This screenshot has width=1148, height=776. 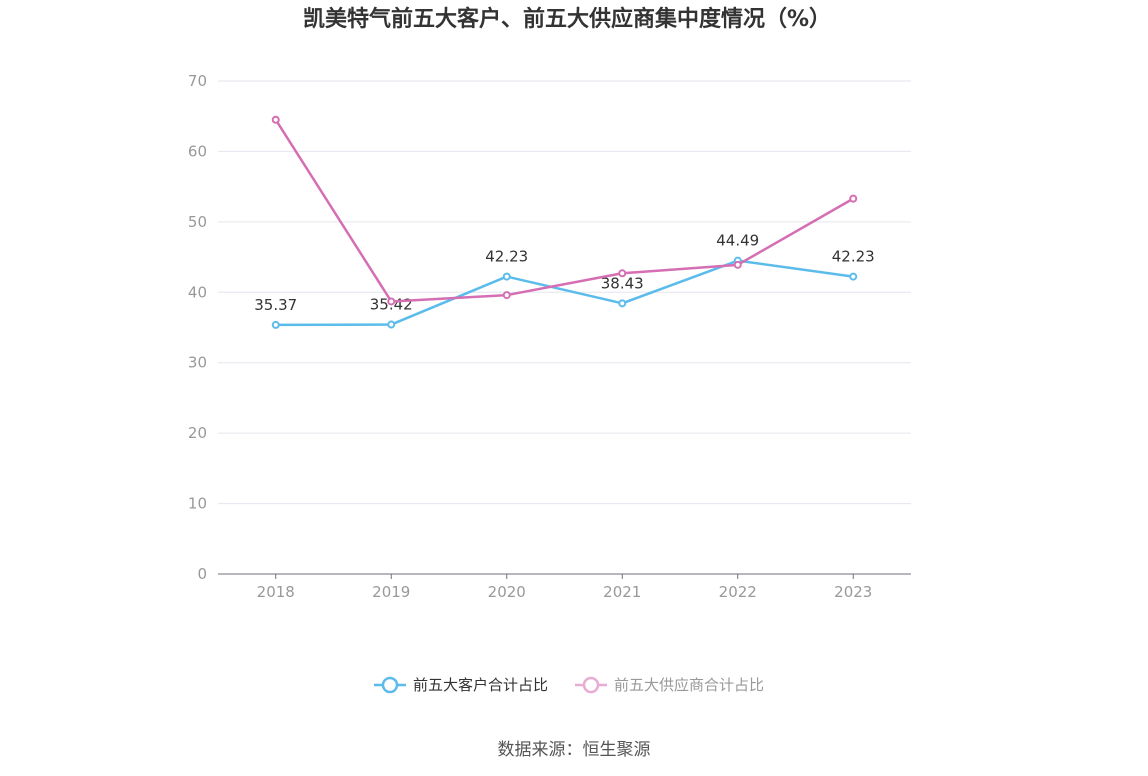 What do you see at coordinates (197, 81) in the screenshot?
I see `y-tick-label: 70` at bounding box center [197, 81].